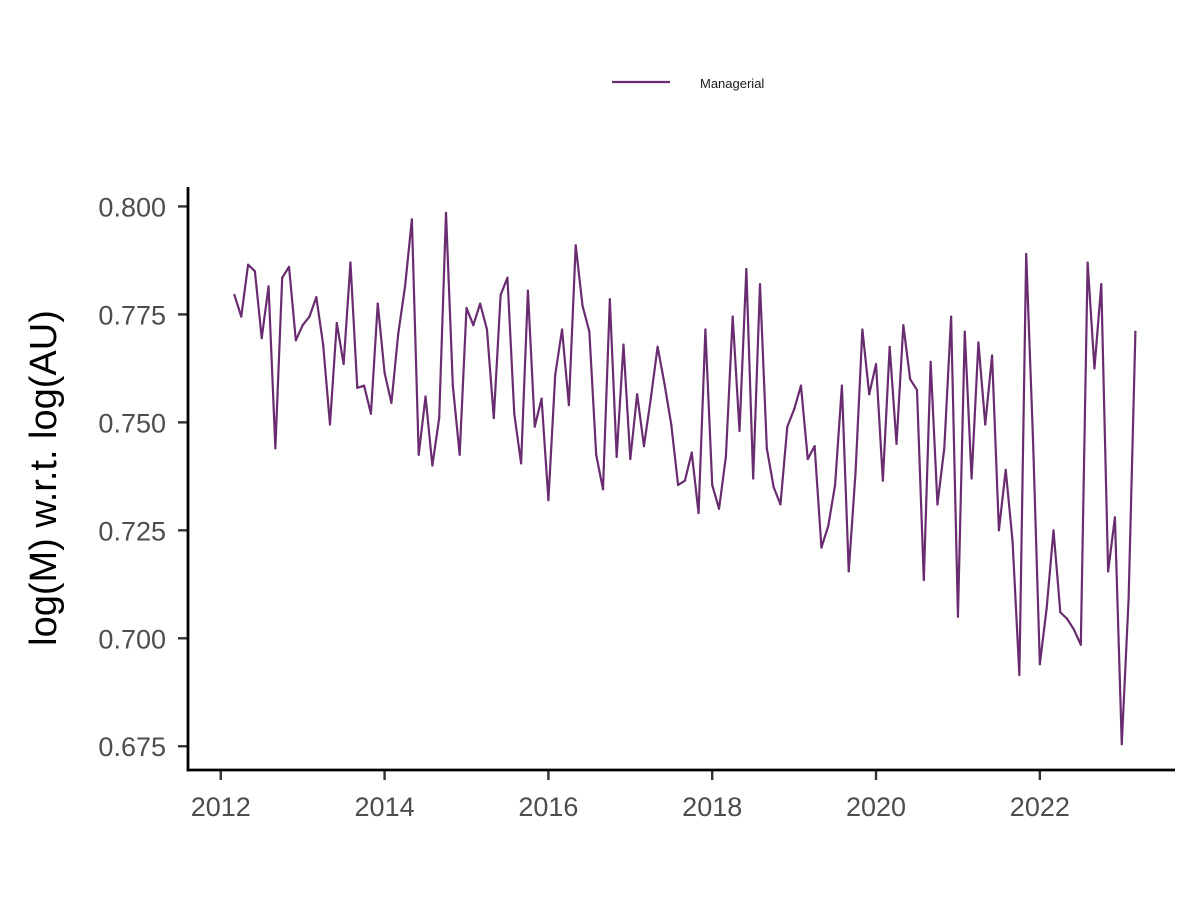 The width and height of the screenshot is (1200, 900). What do you see at coordinates (385, 807) in the screenshot?
I see `x-tick-label: 2014` at bounding box center [385, 807].